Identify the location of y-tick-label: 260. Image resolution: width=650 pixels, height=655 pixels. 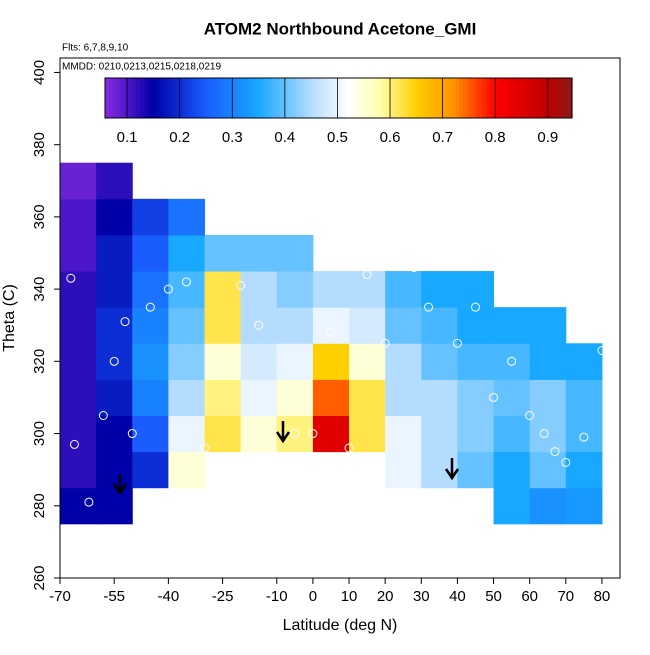
(39, 577).